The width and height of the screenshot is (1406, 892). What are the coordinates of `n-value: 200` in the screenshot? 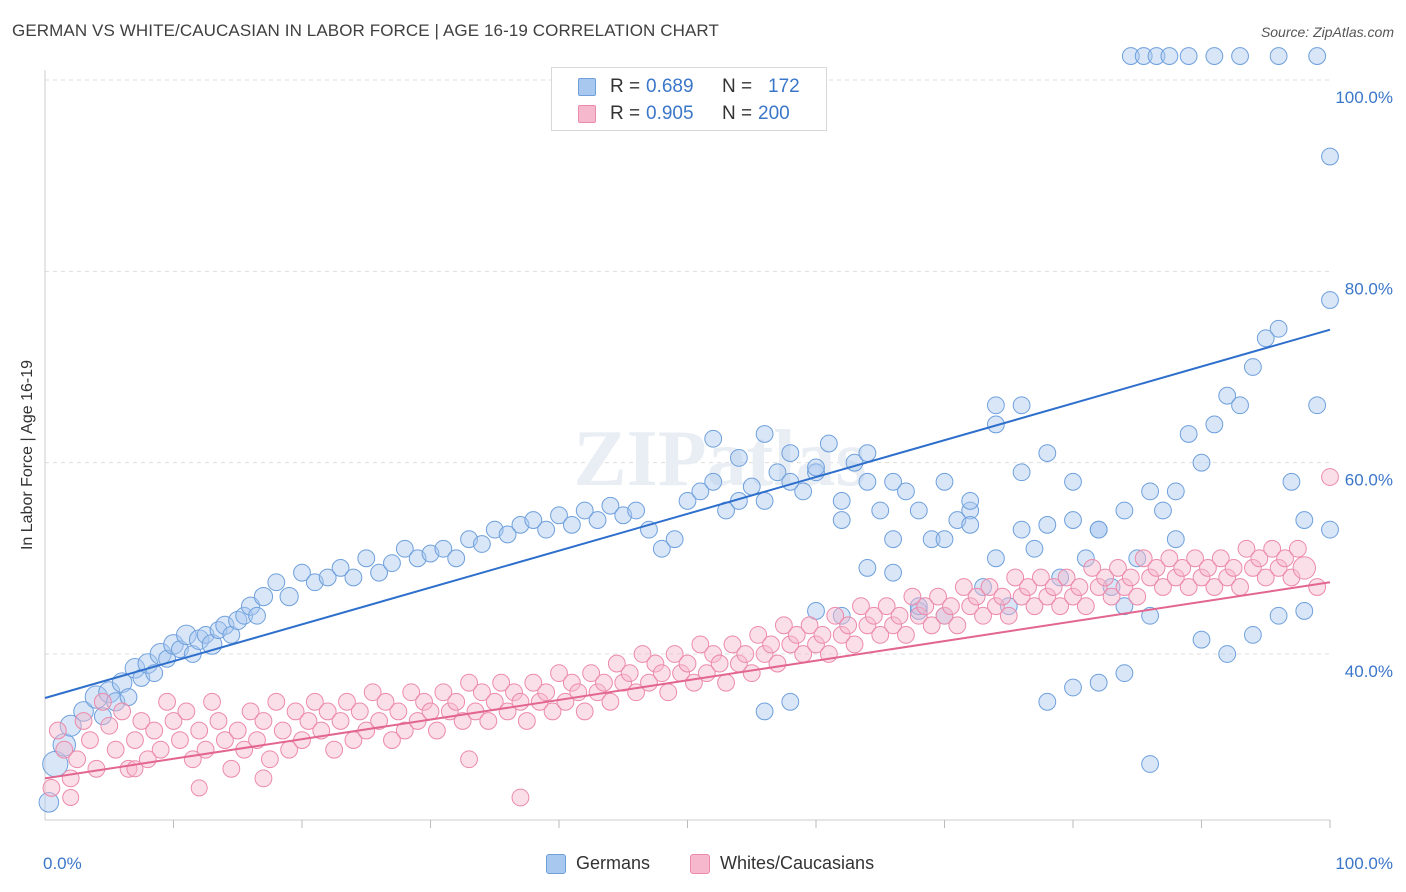 It's located at (774, 113).